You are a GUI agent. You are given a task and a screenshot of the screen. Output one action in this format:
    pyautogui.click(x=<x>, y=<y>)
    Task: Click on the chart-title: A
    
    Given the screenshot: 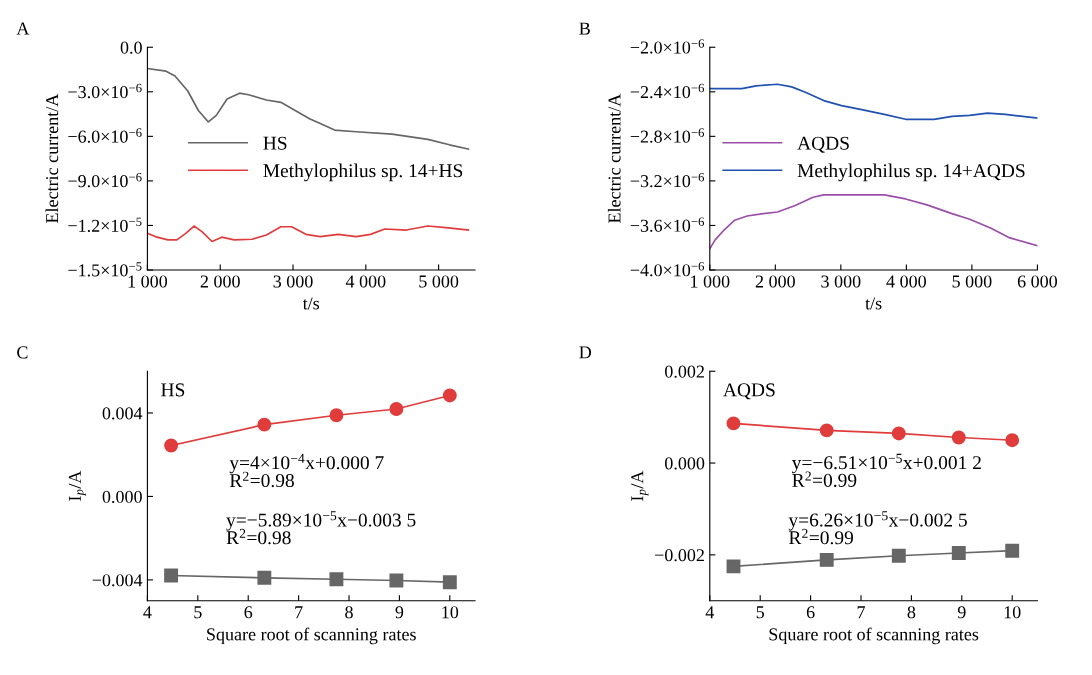 What is the action you would take?
    pyautogui.click(x=23, y=28)
    